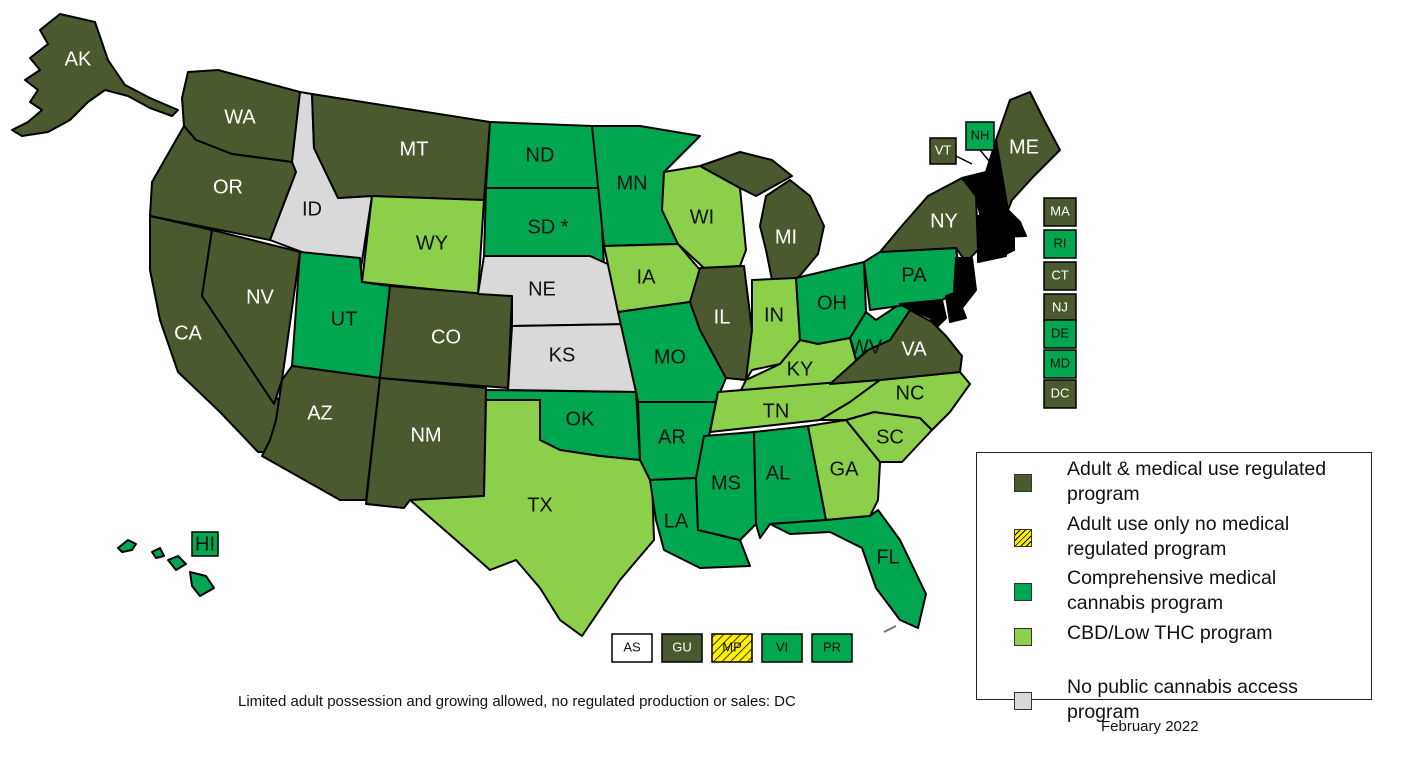 Image resolution: width=1410 pixels, height=780 pixels. Describe the element at coordinates (956, 307) in the screenshot. I see `state-DE` at that location.